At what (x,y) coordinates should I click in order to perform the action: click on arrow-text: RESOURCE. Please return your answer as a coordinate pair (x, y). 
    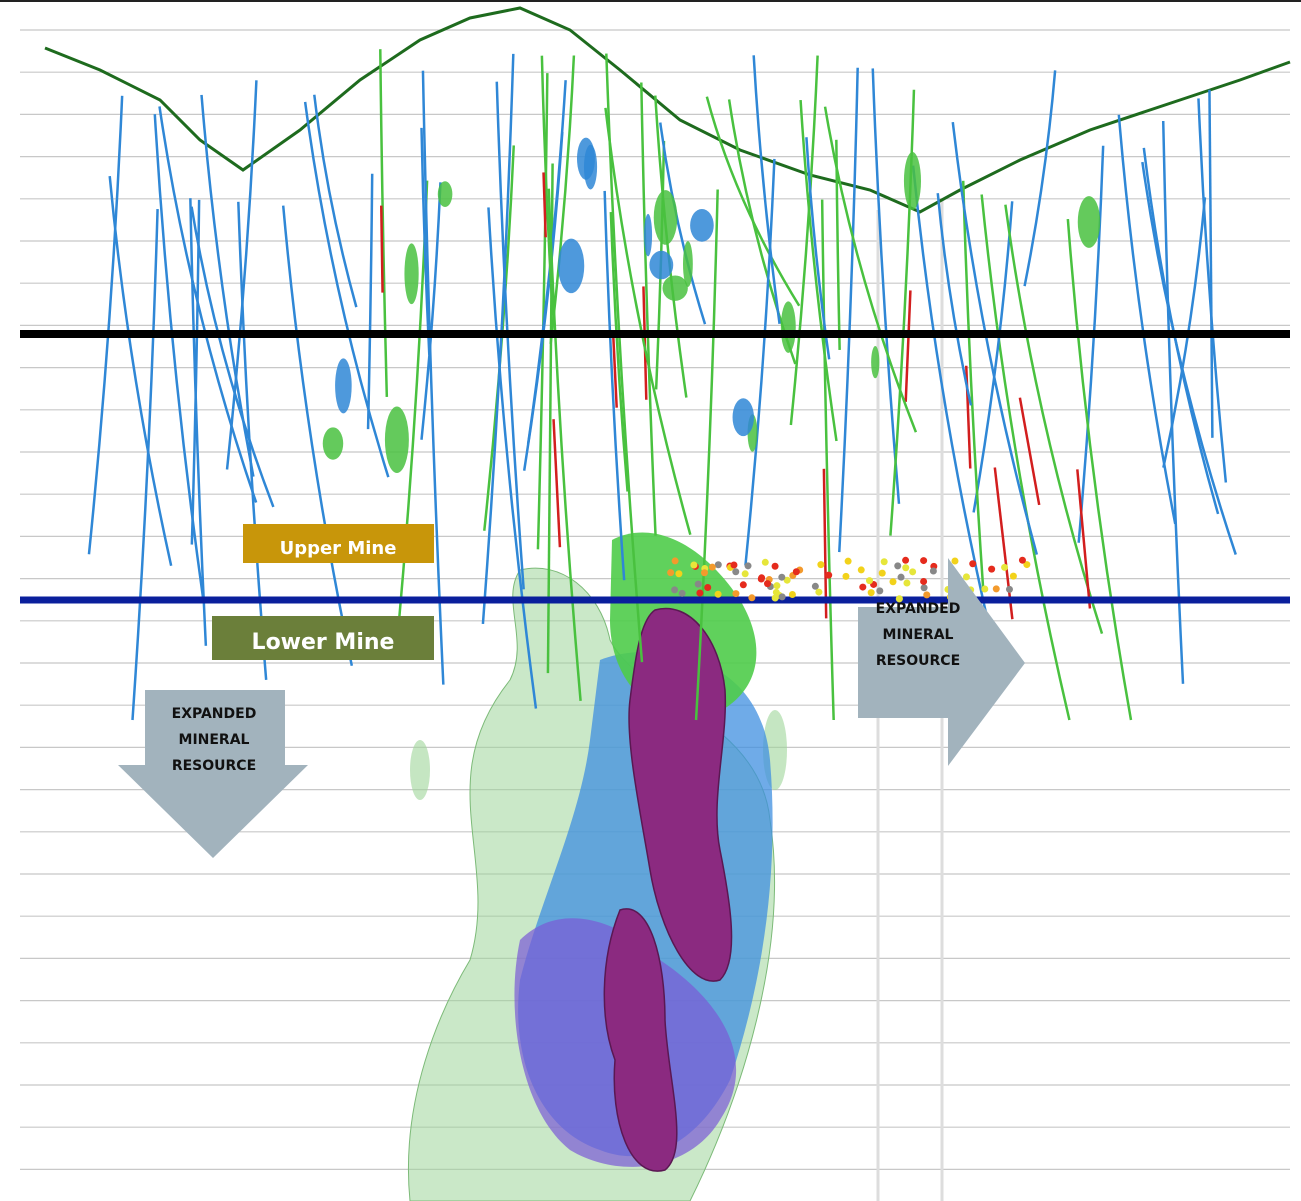
    Looking at the image, I should click on (918, 661).